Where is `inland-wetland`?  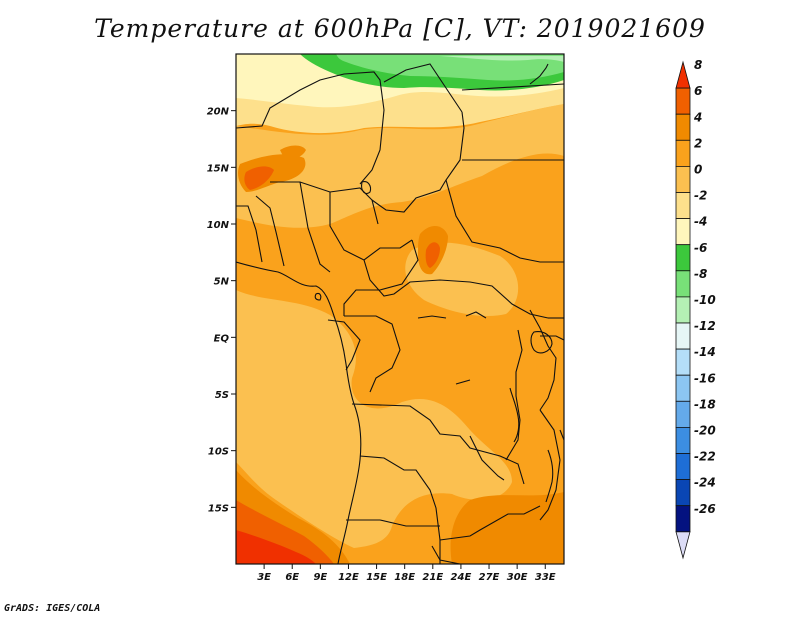 inland-wetland is located at coordinates (452, 348).